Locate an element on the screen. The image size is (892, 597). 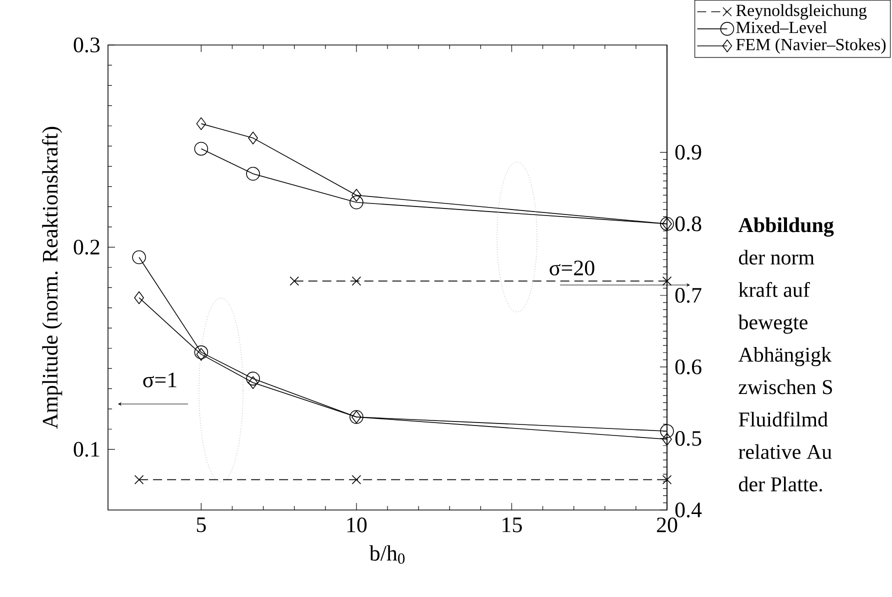
text: Abbildung is located at coordinates (786, 227).